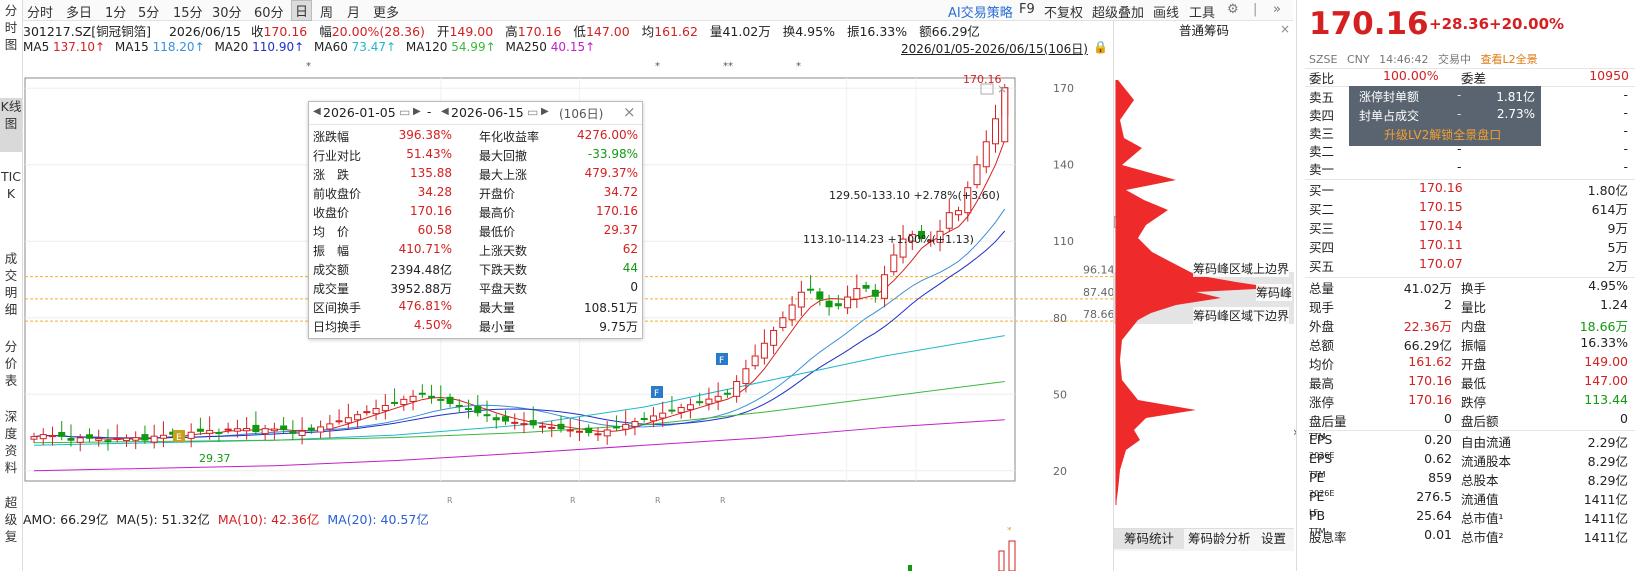 The width and height of the screenshot is (1635, 571). I want to click on period-week: 周, so click(327, 13).